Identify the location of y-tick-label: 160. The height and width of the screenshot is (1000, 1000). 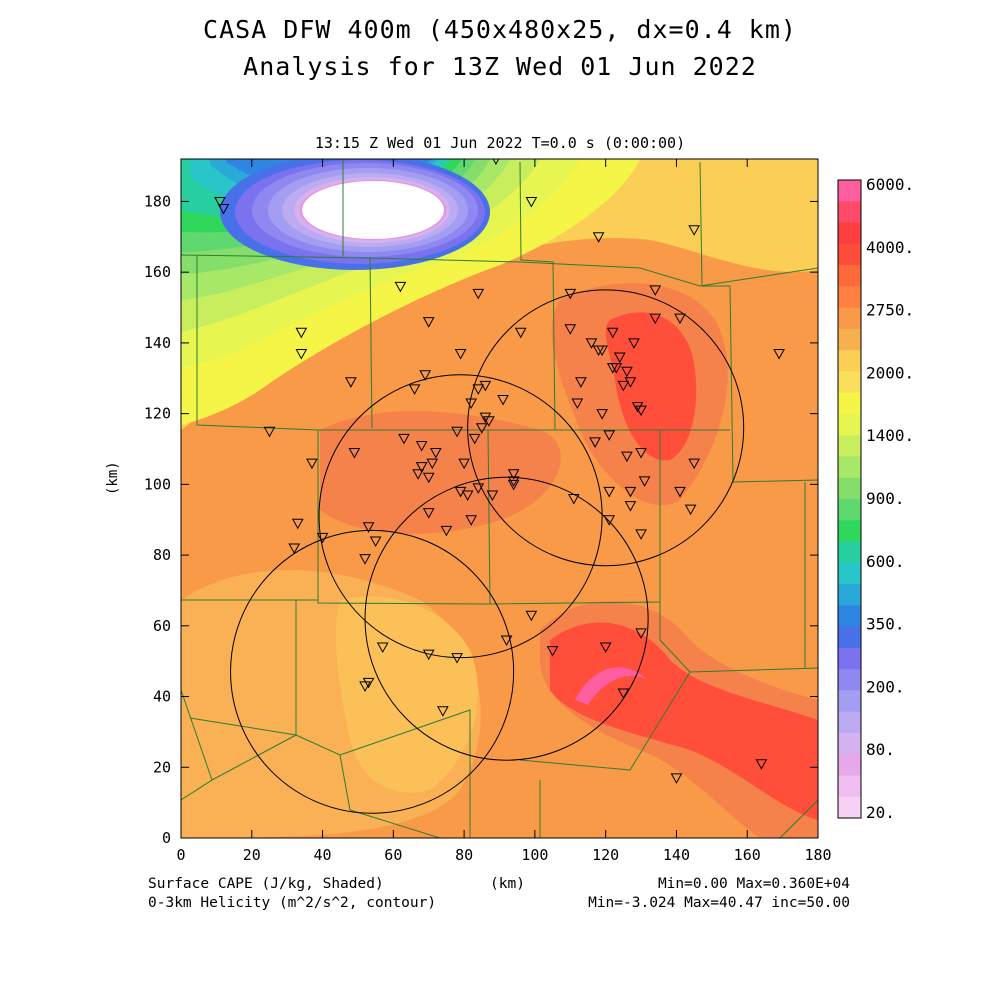
(157, 272).